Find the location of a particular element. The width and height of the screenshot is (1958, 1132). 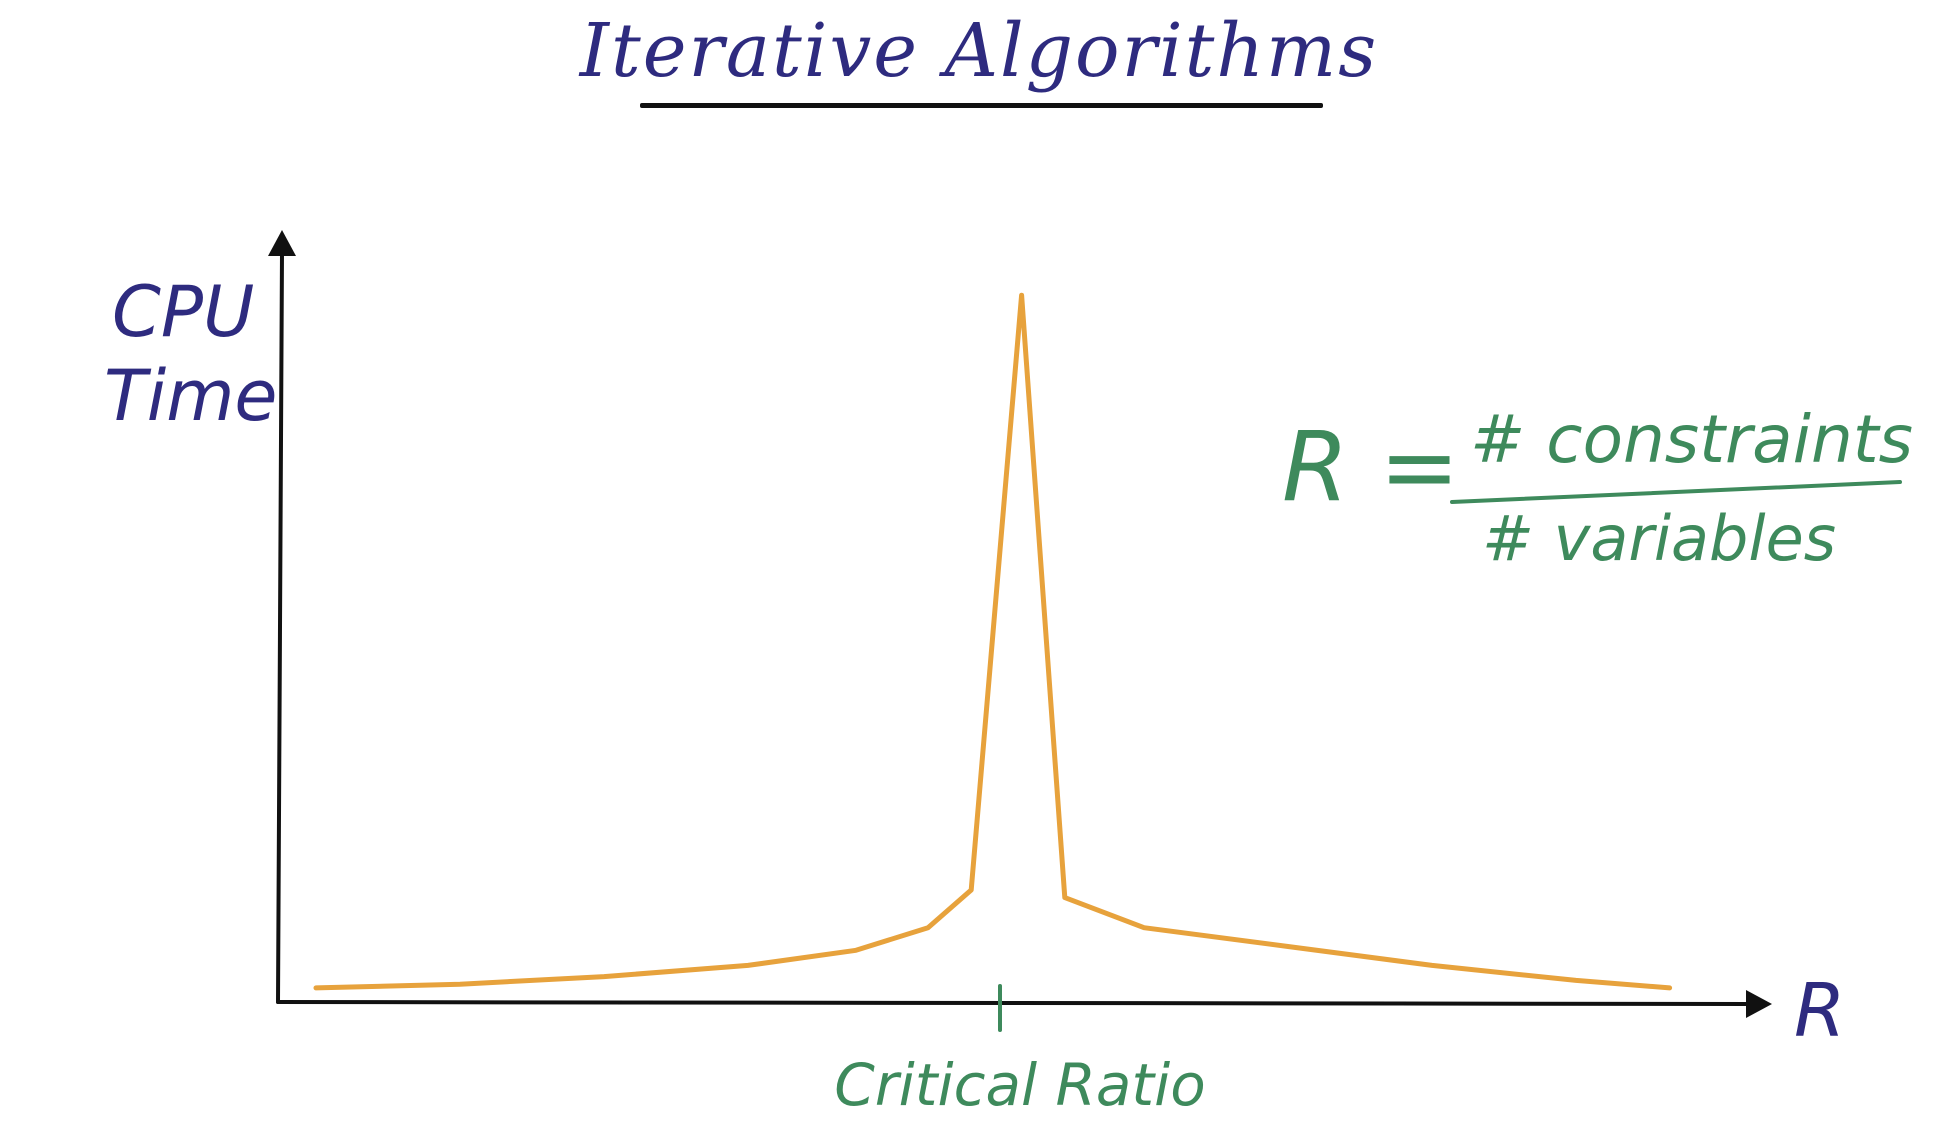

x-axis-arrowhead is located at coordinates (1759, 1004).